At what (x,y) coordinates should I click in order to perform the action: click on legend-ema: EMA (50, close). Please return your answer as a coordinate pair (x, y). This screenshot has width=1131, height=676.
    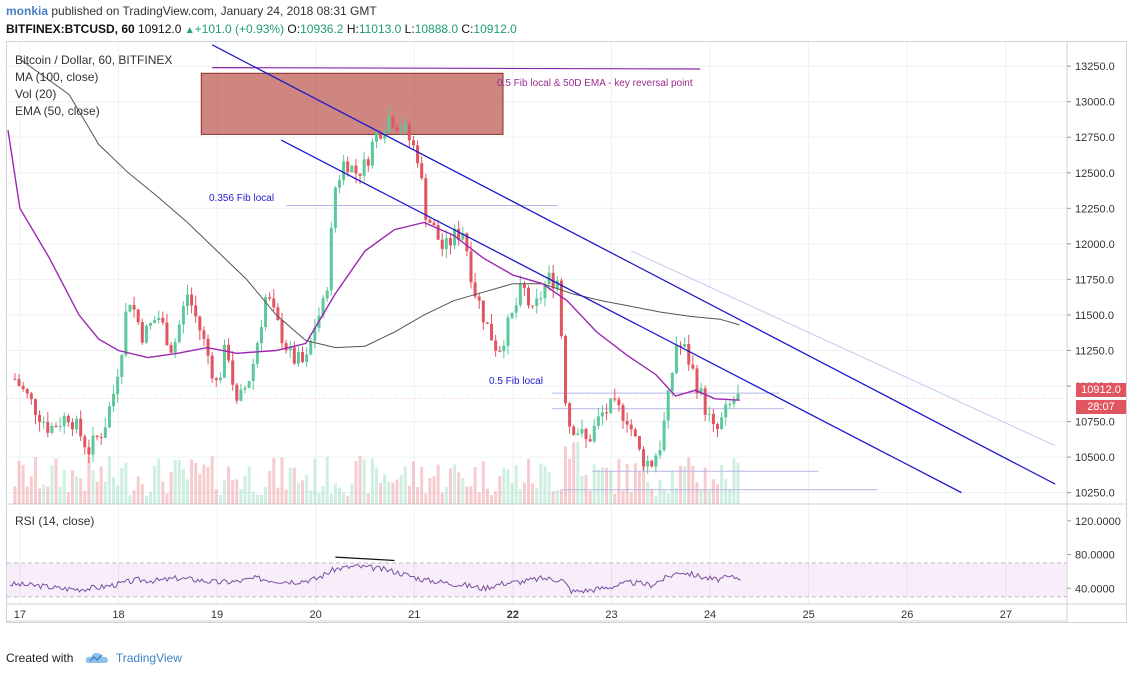
    Looking at the image, I should click on (57, 111).